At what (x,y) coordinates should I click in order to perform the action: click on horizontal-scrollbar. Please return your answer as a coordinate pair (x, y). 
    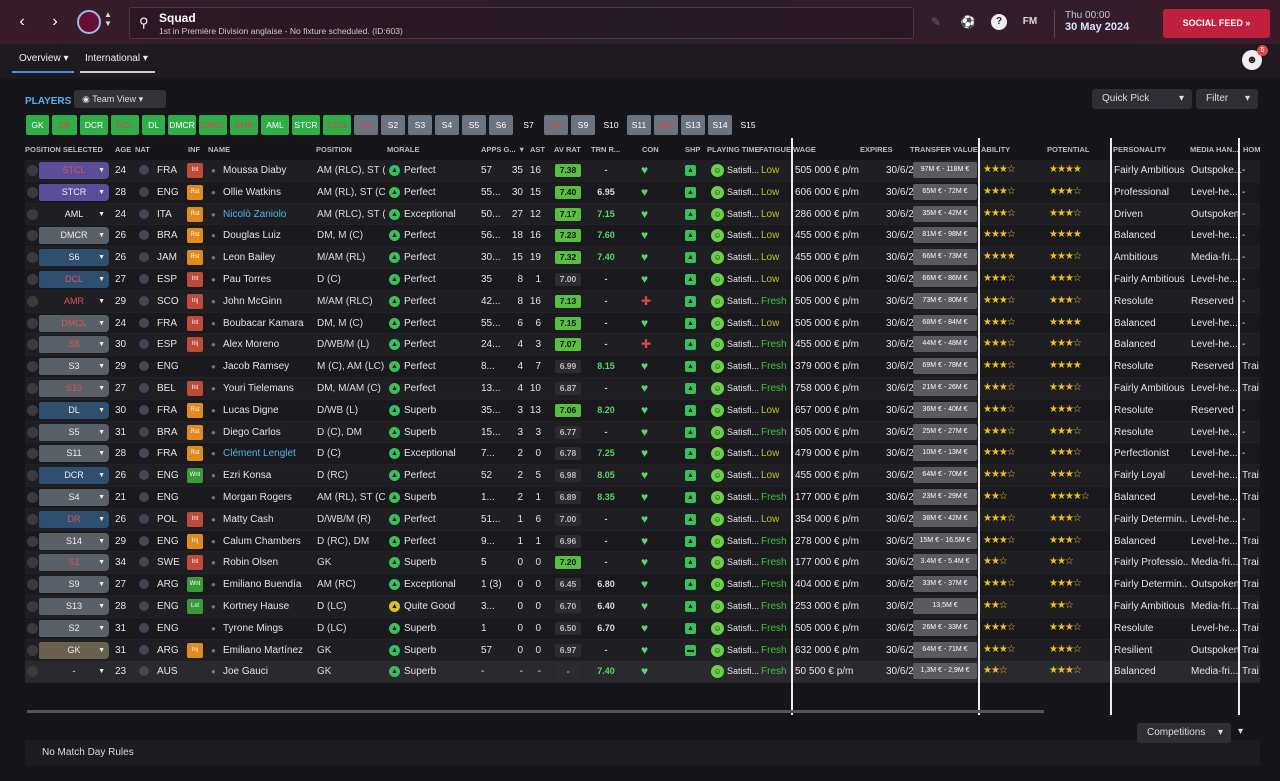
    Looking at the image, I should click on (535, 711).